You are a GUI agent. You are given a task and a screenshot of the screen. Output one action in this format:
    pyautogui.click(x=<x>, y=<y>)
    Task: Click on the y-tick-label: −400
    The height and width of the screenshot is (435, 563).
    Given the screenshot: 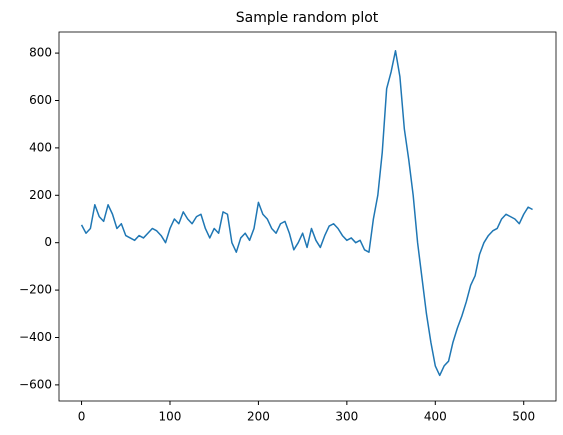 What is the action you would take?
    pyautogui.click(x=35, y=337)
    